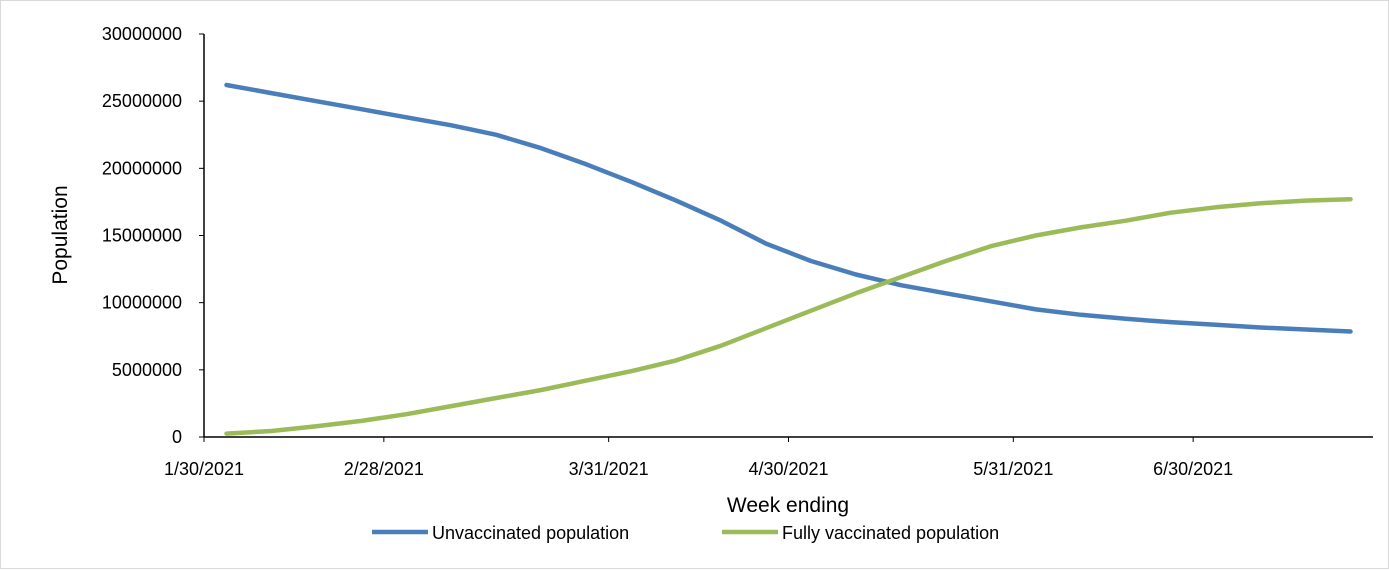 The height and width of the screenshot is (570, 1389). I want to click on y-tick-label: 15000000, so click(142, 236).